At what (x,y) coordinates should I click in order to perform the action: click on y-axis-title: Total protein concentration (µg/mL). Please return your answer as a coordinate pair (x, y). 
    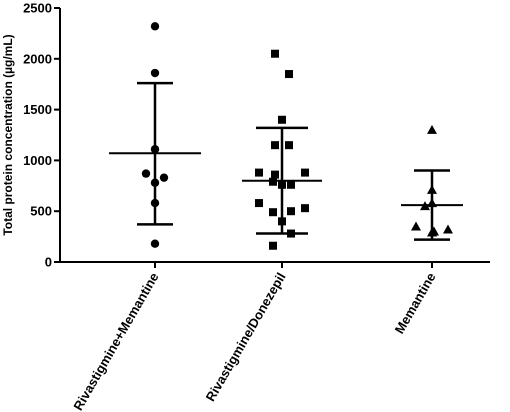
    Looking at the image, I should click on (8, 134).